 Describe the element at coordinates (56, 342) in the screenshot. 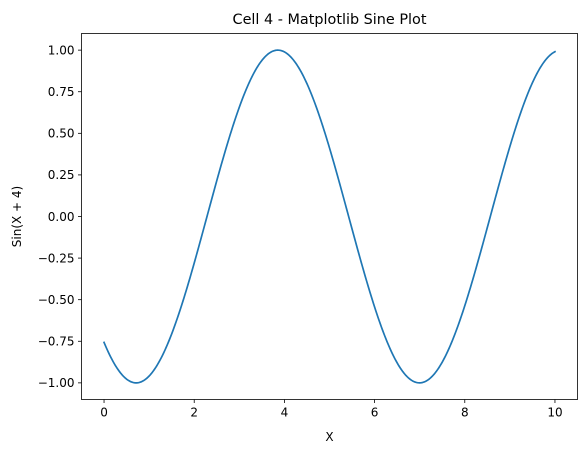

I see `y-tick-label: −0.75` at that location.